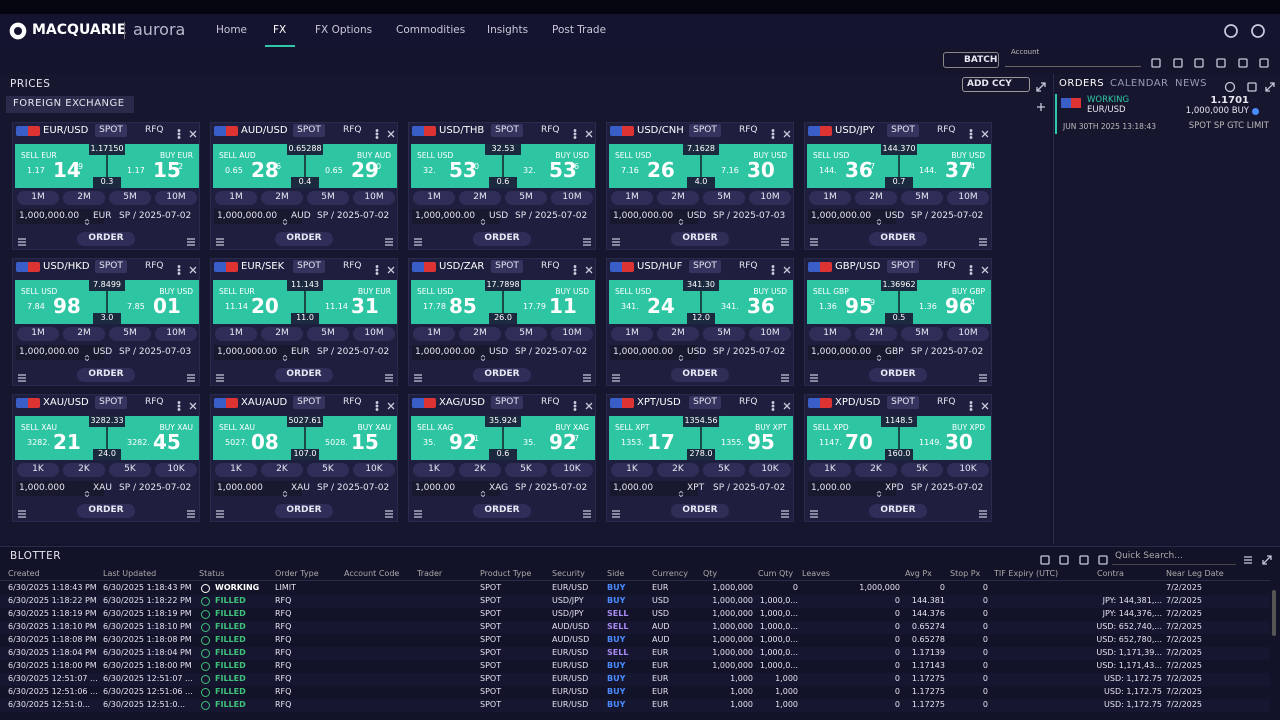 The width and height of the screenshot is (1280, 720). Describe the element at coordinates (372, 573) in the screenshot. I see `column-header: Account Code` at that location.